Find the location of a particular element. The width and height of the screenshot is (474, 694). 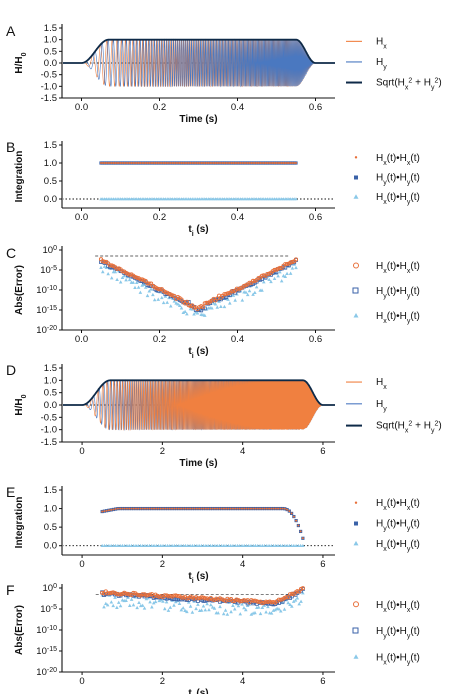

x-tick-label: 0.4 is located at coordinates (237, 107).